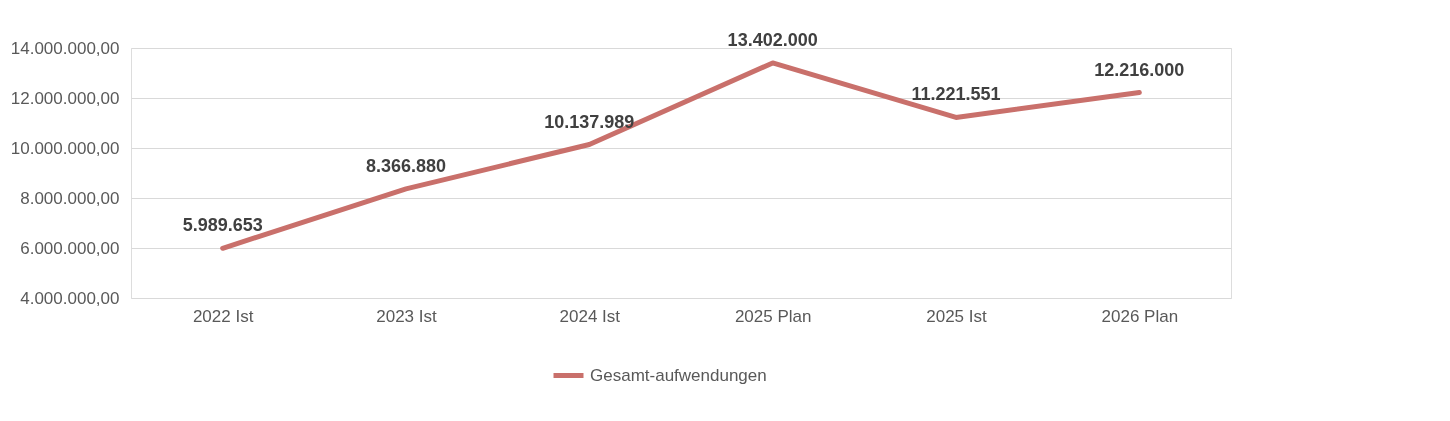 This screenshot has height=421, width=1450. What do you see at coordinates (65, 98) in the screenshot?
I see `y-tick-label: 12.000.000,00` at bounding box center [65, 98].